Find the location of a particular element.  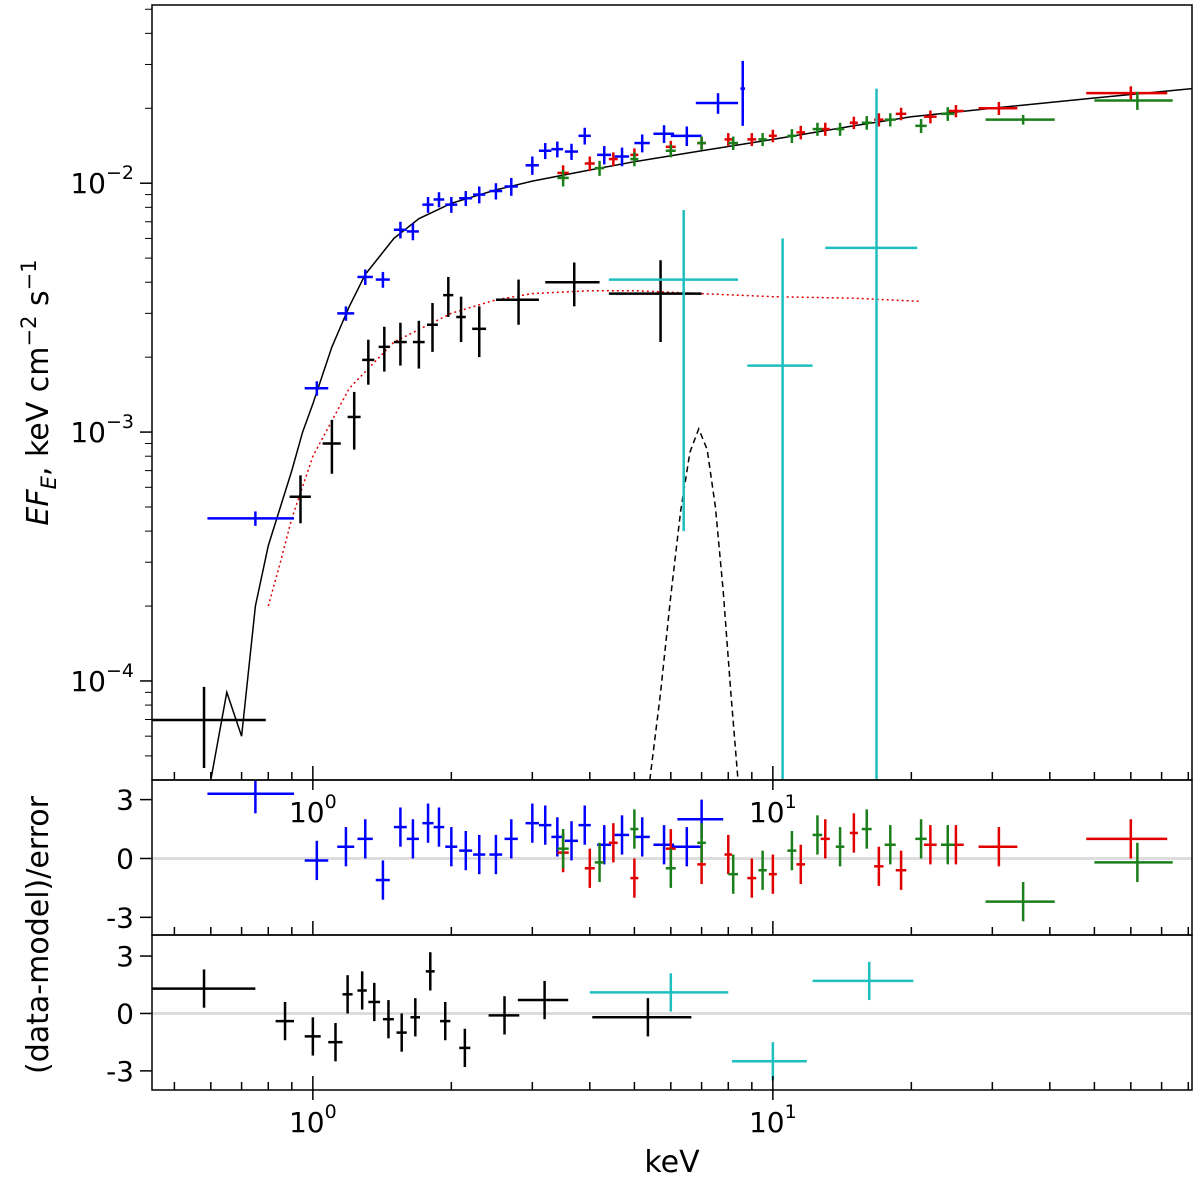

y-axis-label: EFE, keV cm−2 s−1 is located at coordinates (39, 392).